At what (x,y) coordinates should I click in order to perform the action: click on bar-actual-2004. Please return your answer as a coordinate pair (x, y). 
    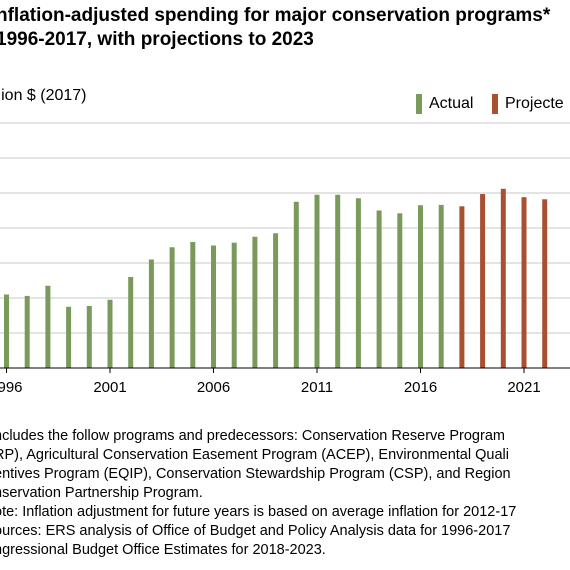
    Looking at the image, I should click on (172, 307).